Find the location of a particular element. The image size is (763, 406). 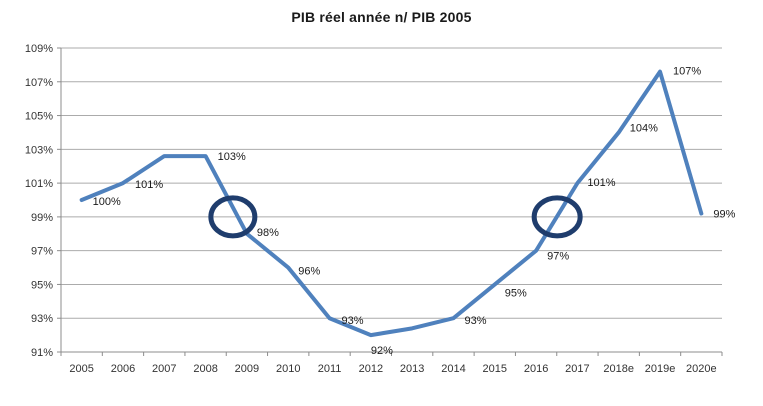

chart-title: PIB réel année n/ PIB 2005 is located at coordinates (381, 17).